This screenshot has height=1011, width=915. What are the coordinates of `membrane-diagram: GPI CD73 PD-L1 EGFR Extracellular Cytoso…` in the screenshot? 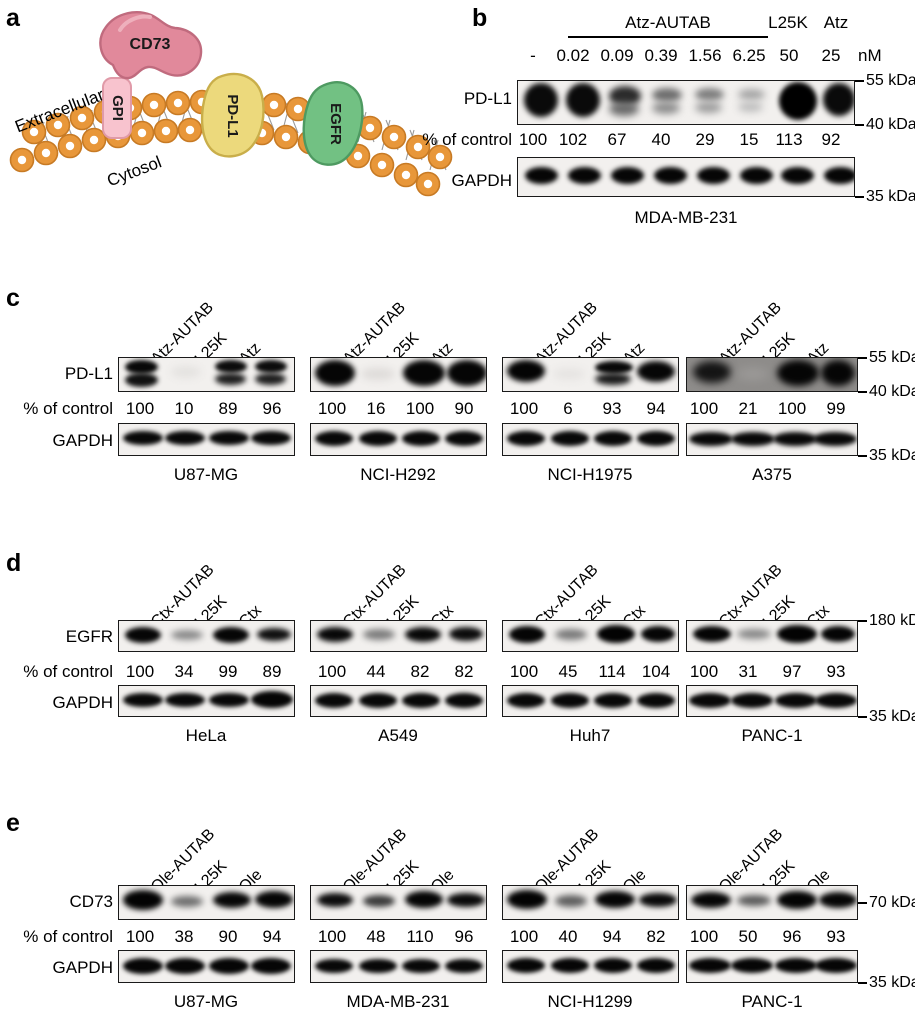 It's located at (235, 115).